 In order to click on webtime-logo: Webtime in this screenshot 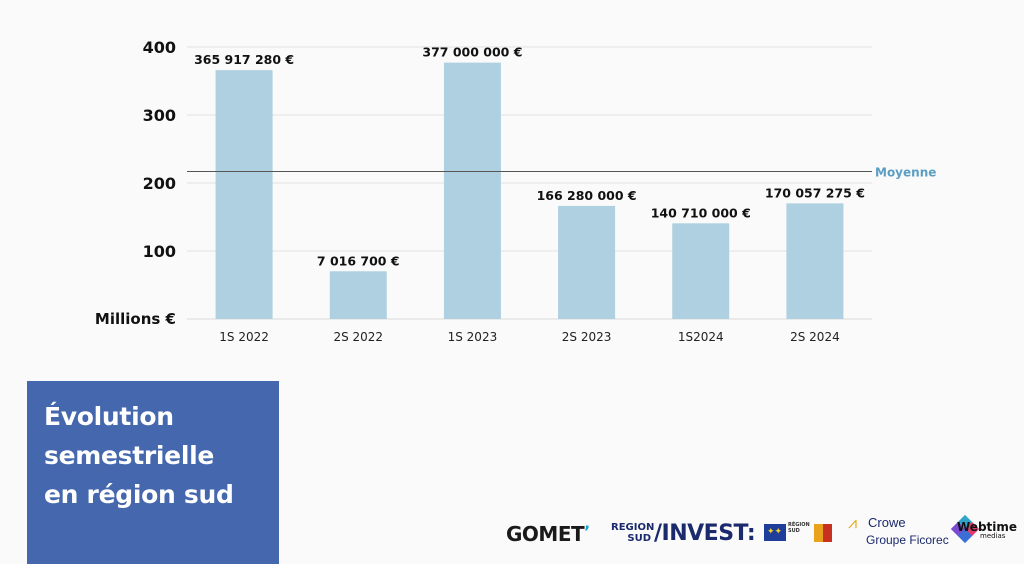, I will do `click(987, 527)`.